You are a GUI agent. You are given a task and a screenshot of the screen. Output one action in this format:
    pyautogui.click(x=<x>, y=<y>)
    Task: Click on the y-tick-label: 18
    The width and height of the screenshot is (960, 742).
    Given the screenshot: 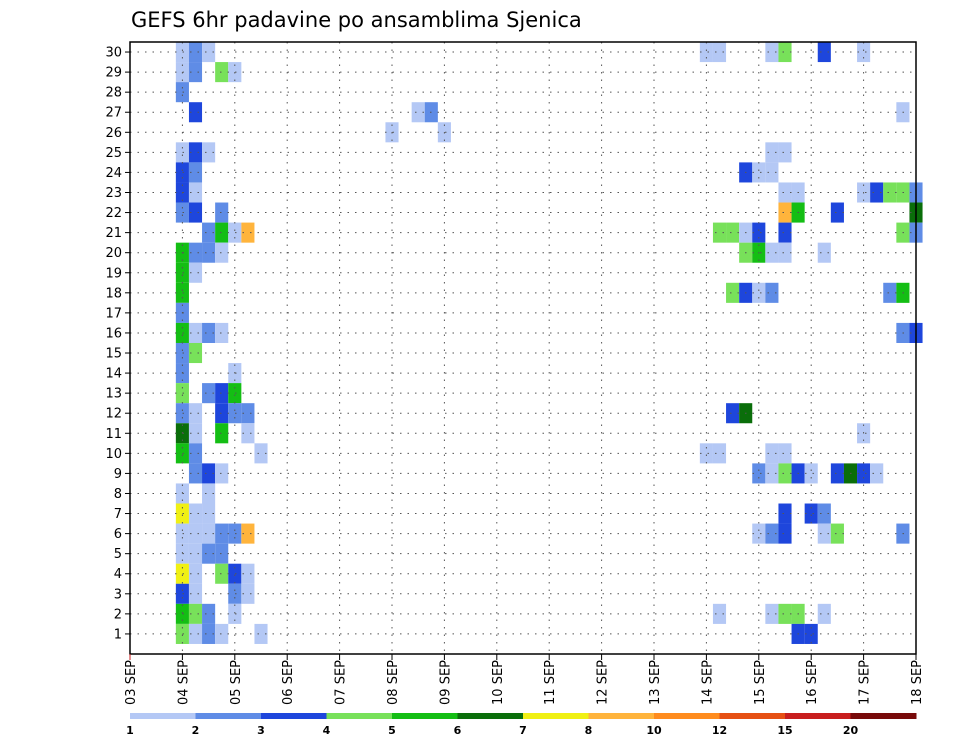 What is the action you would take?
    pyautogui.click(x=113, y=293)
    